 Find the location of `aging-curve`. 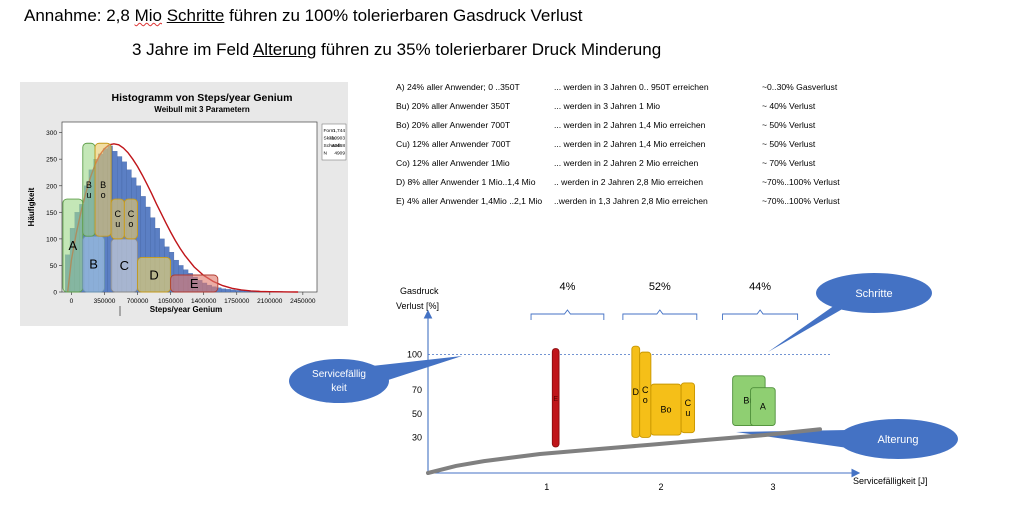

aging-curve is located at coordinates (624, 451).